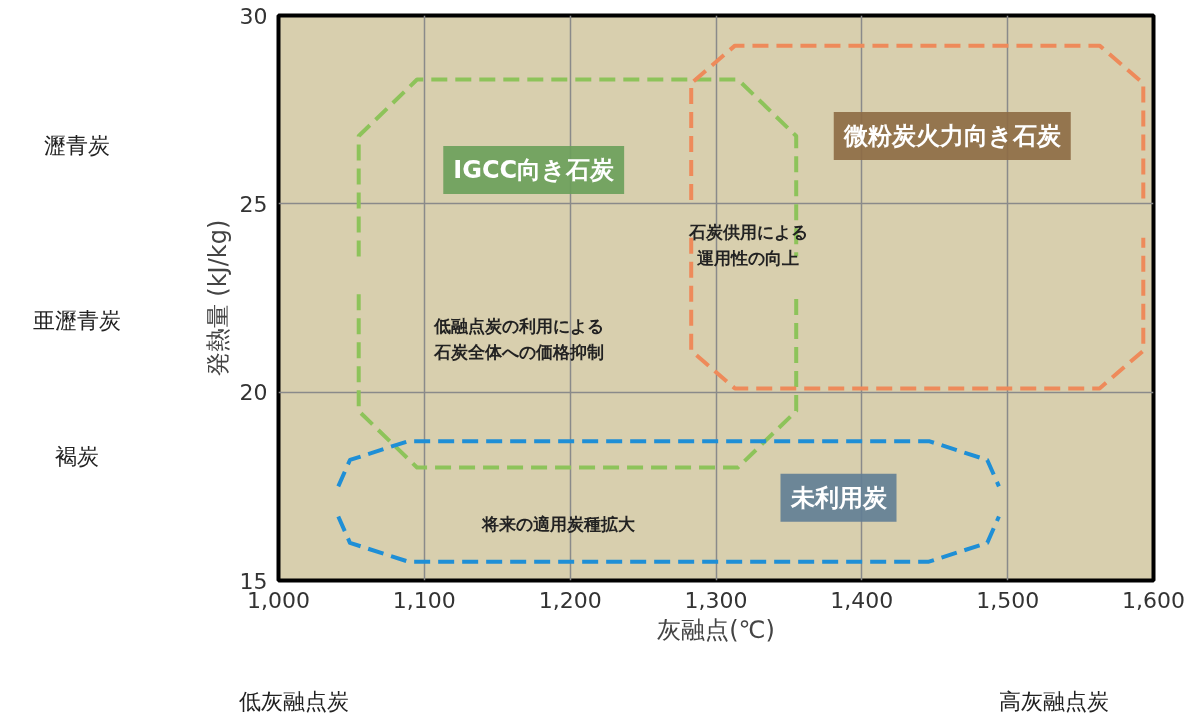 This screenshot has width=1203, height=723. I want to click on annotation: 石炭供用による運用性の向上, so click(747, 245).